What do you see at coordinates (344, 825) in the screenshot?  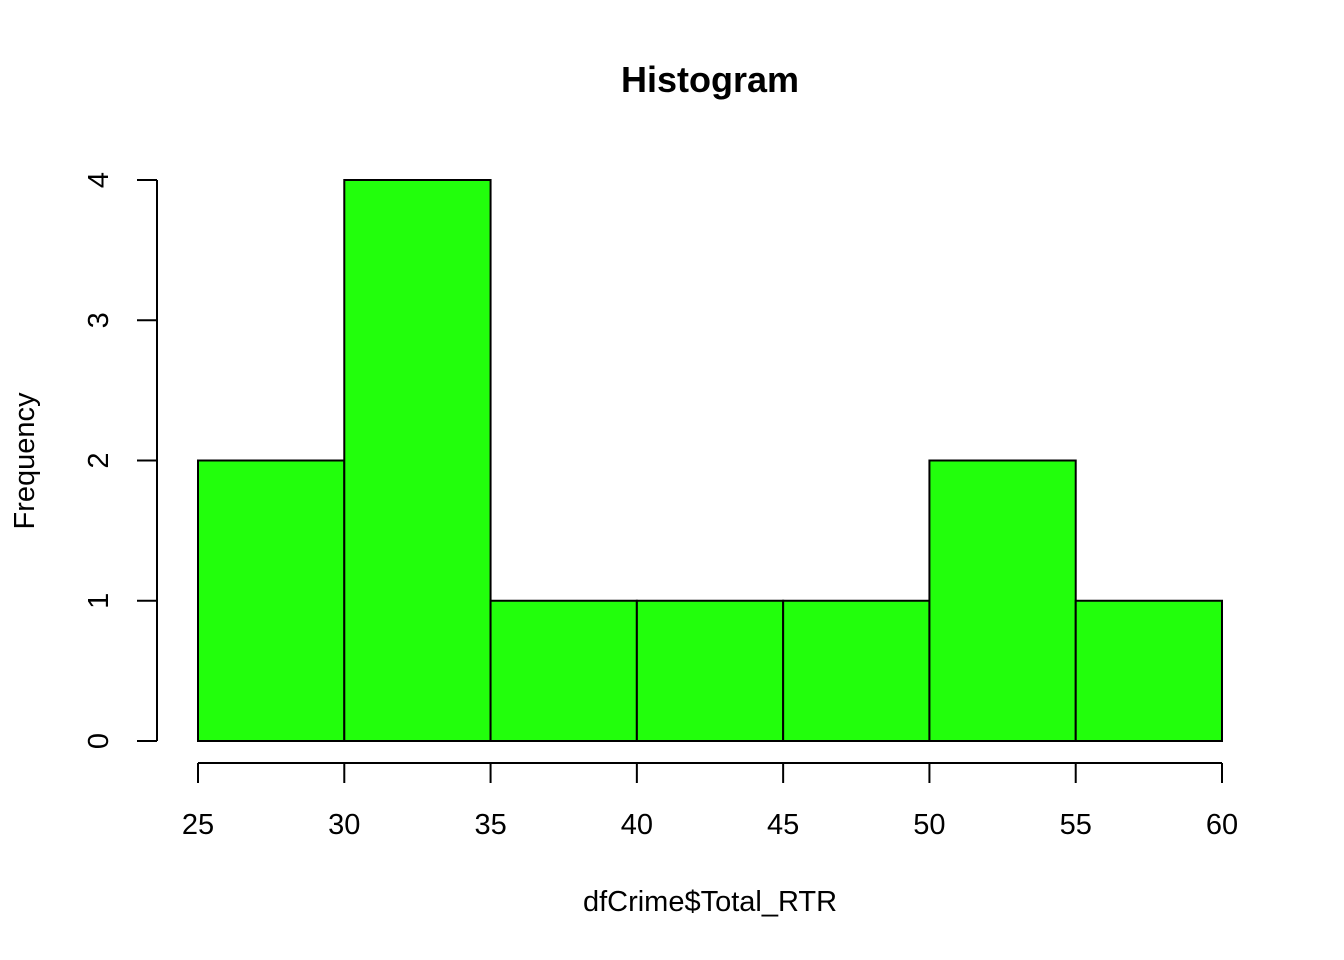 I see `x-tick-label: 30` at bounding box center [344, 825].